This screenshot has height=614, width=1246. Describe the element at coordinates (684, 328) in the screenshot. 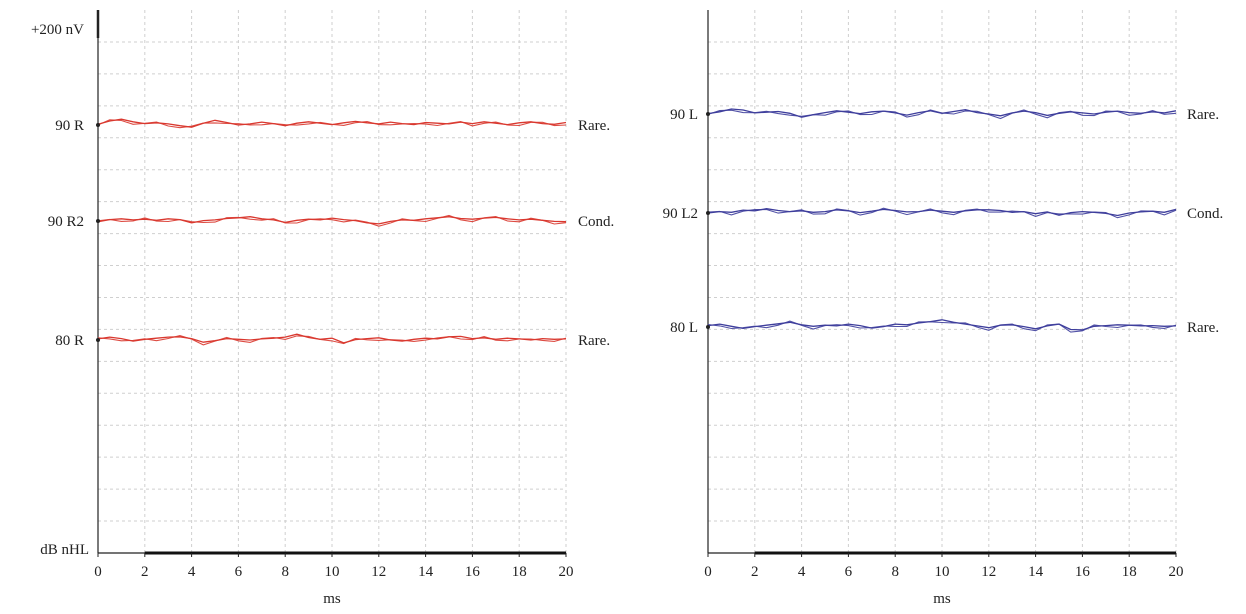

I see `trace-intensity-label: 80 L` at that location.